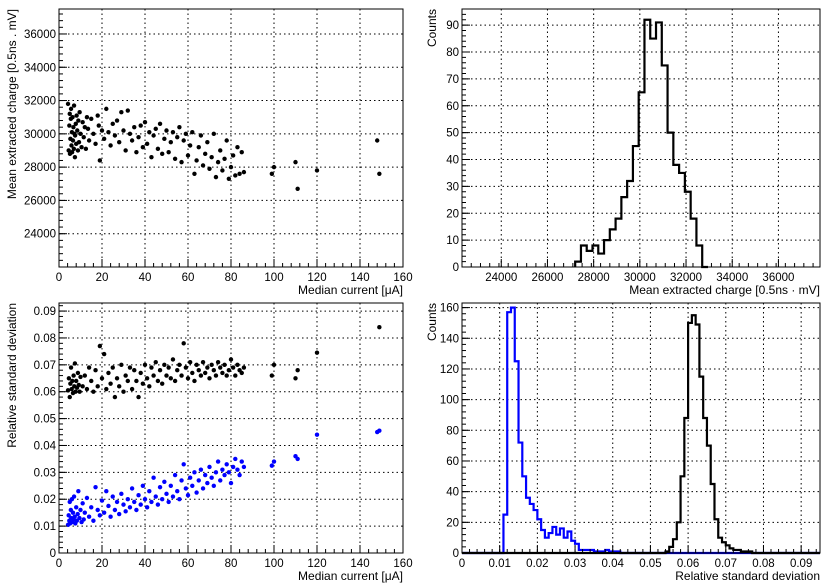 The width and height of the screenshot is (830, 587). Describe the element at coordinates (452, 241) in the screenshot. I see `y-tick-label: 10` at that location.